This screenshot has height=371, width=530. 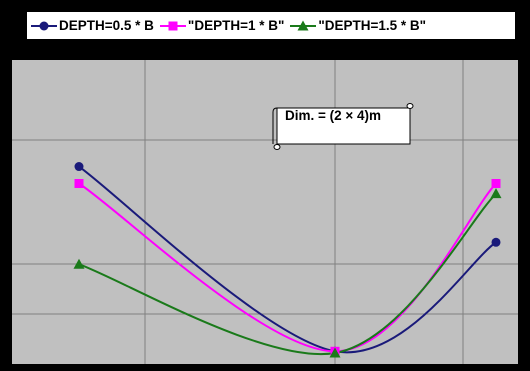 I want to click on legend-marker-circle-icon, so click(x=44, y=25).